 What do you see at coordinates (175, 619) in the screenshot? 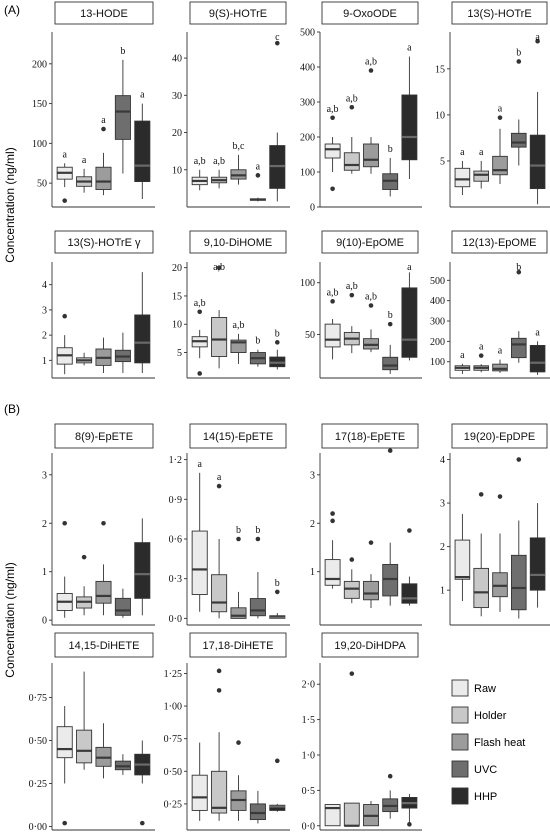
I see `y-tick-label: 0·0` at bounding box center [175, 619].